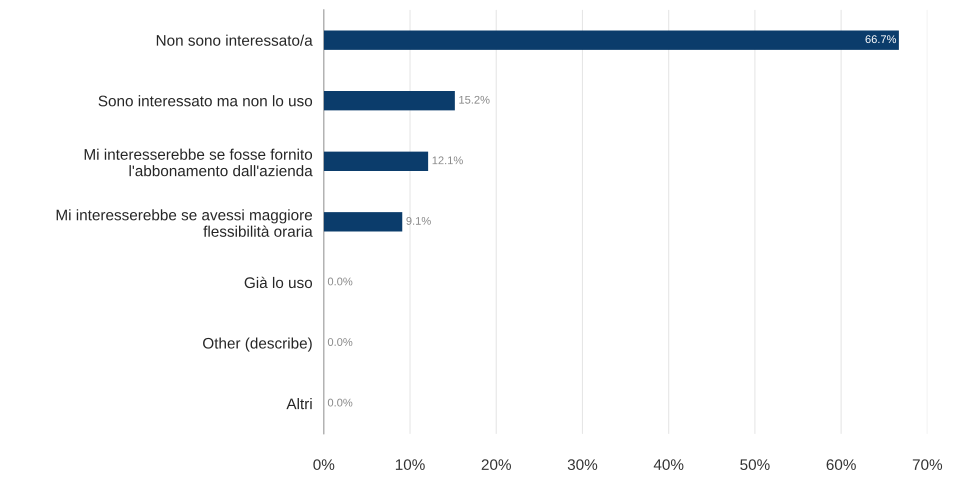  What do you see at coordinates (927, 464) in the screenshot?
I see `x-tick-label: 70%` at bounding box center [927, 464].